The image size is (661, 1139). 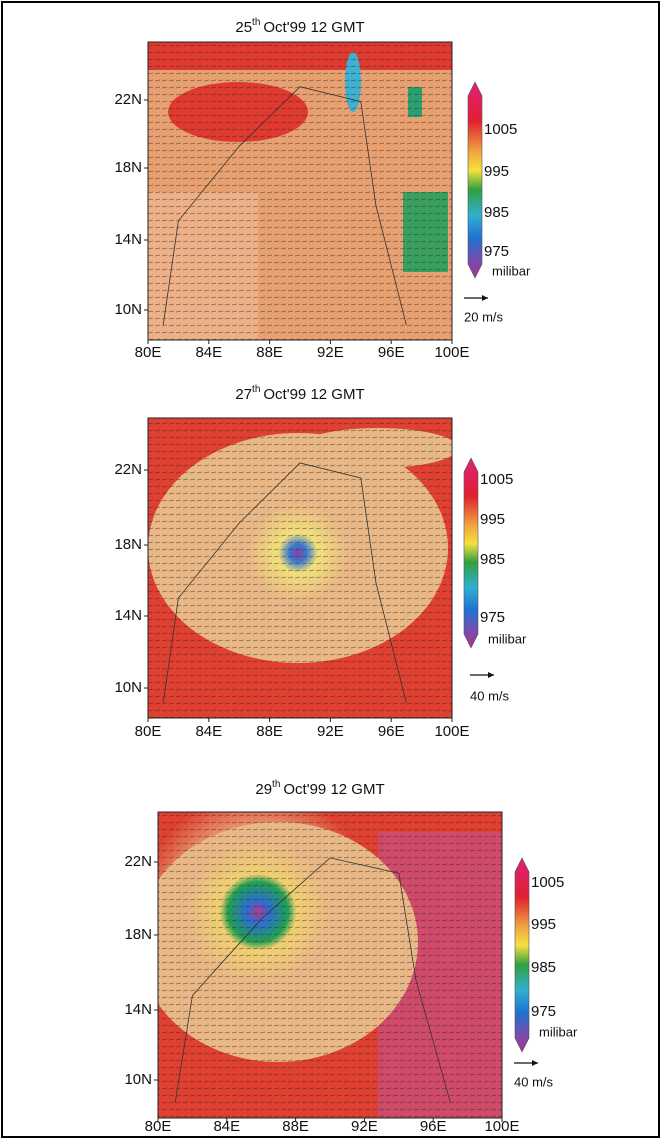 What do you see at coordinates (484, 316) in the screenshot?
I see `scale-label: 20 m/s` at bounding box center [484, 316].